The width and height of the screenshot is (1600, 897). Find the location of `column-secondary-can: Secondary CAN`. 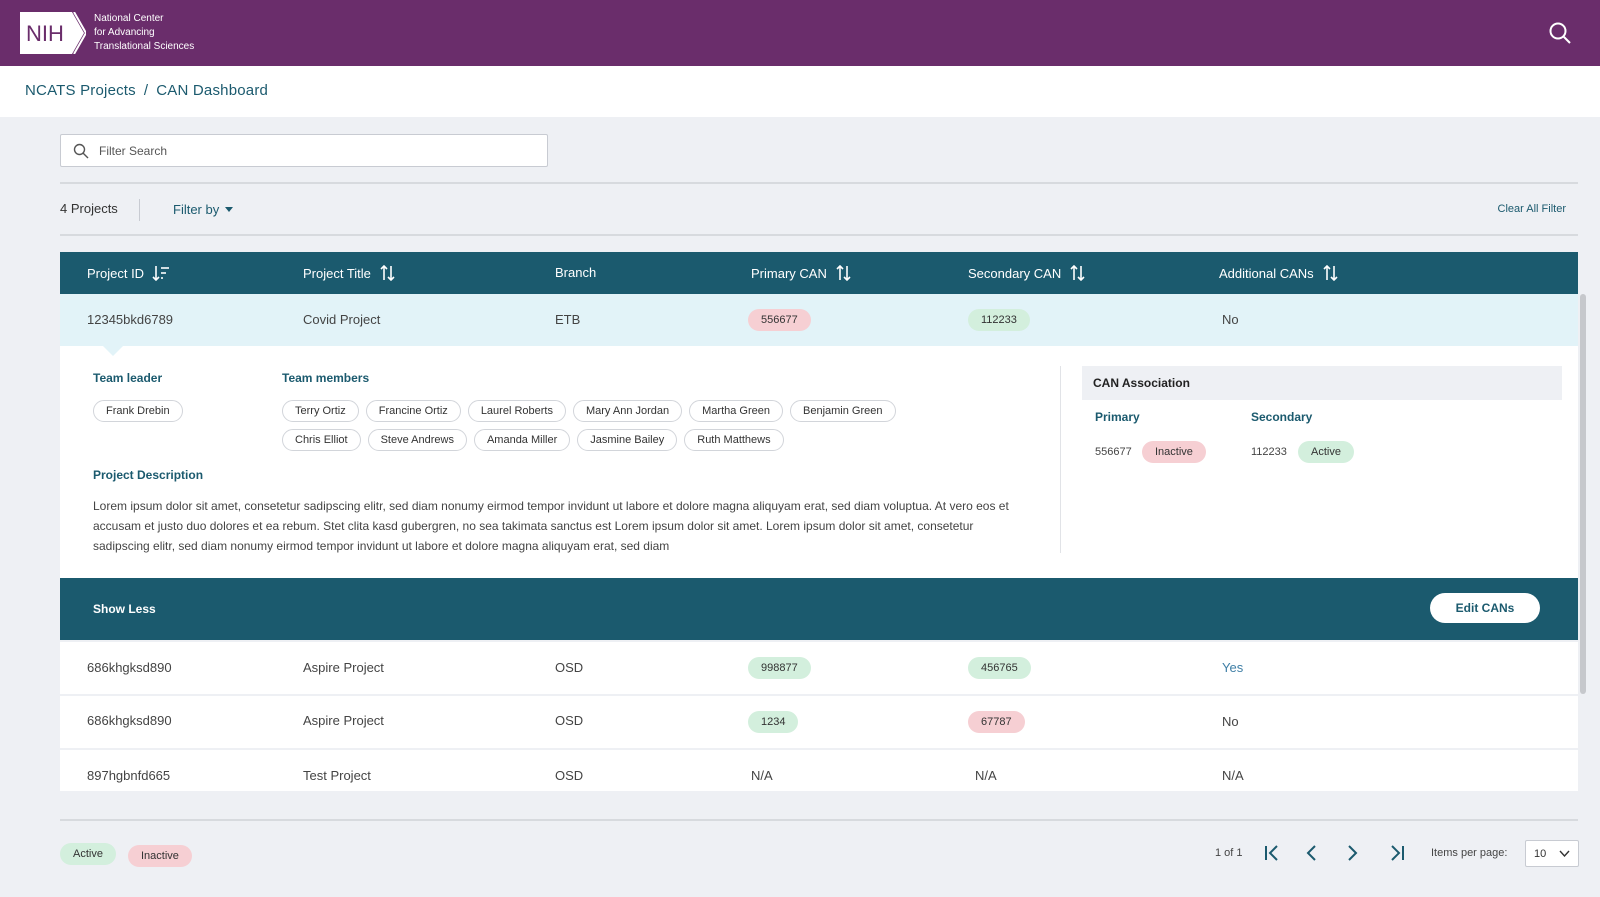

column-secondary-can: Secondary CAN is located at coordinates (1027, 273).